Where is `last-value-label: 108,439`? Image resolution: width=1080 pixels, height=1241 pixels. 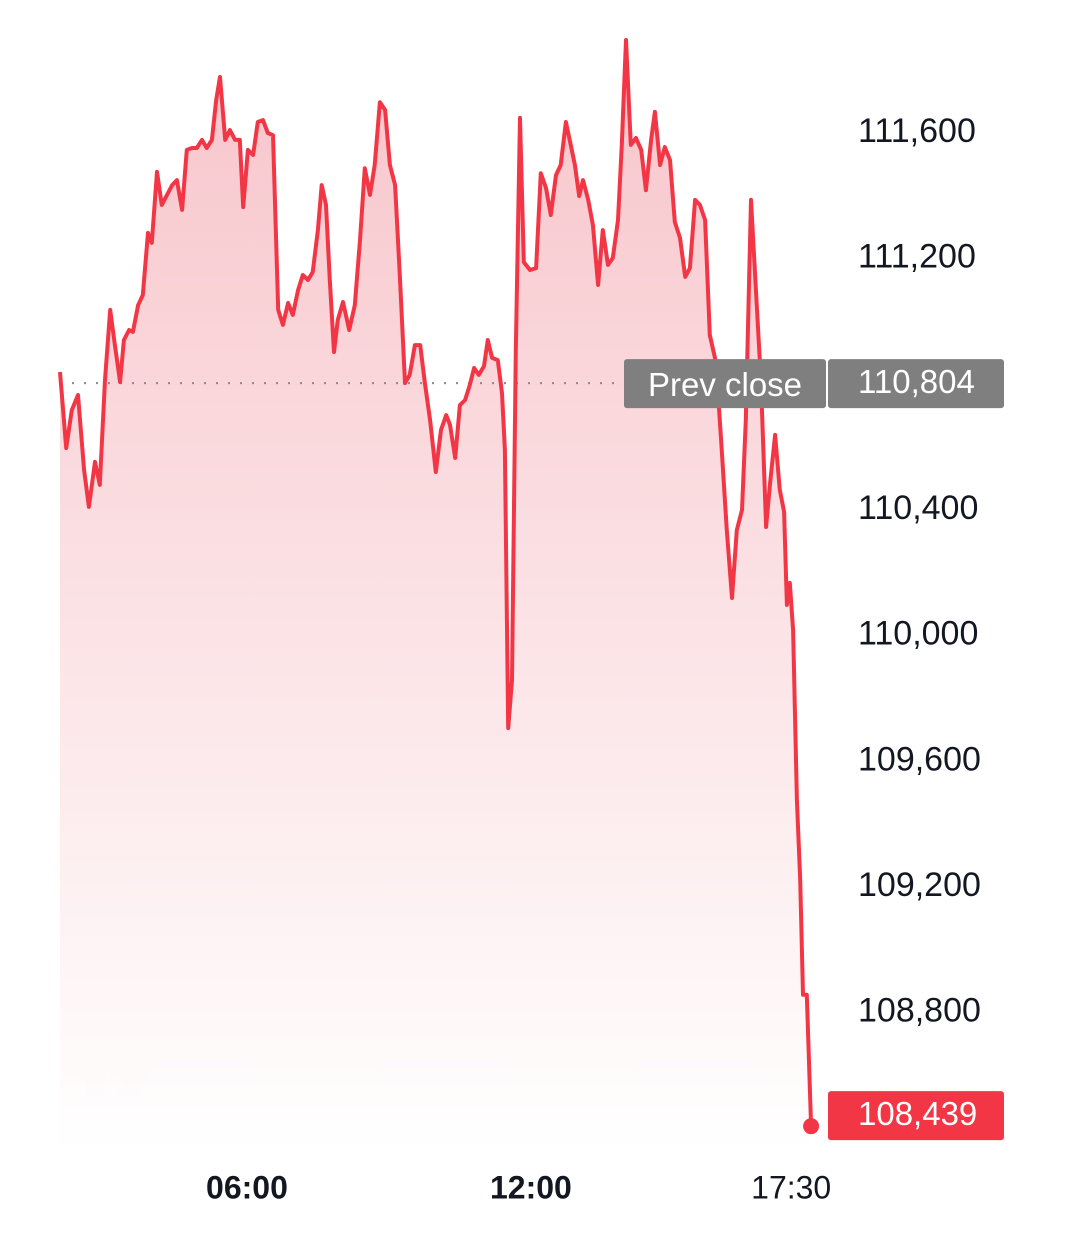 last-value-label: 108,439 is located at coordinates (917, 1113).